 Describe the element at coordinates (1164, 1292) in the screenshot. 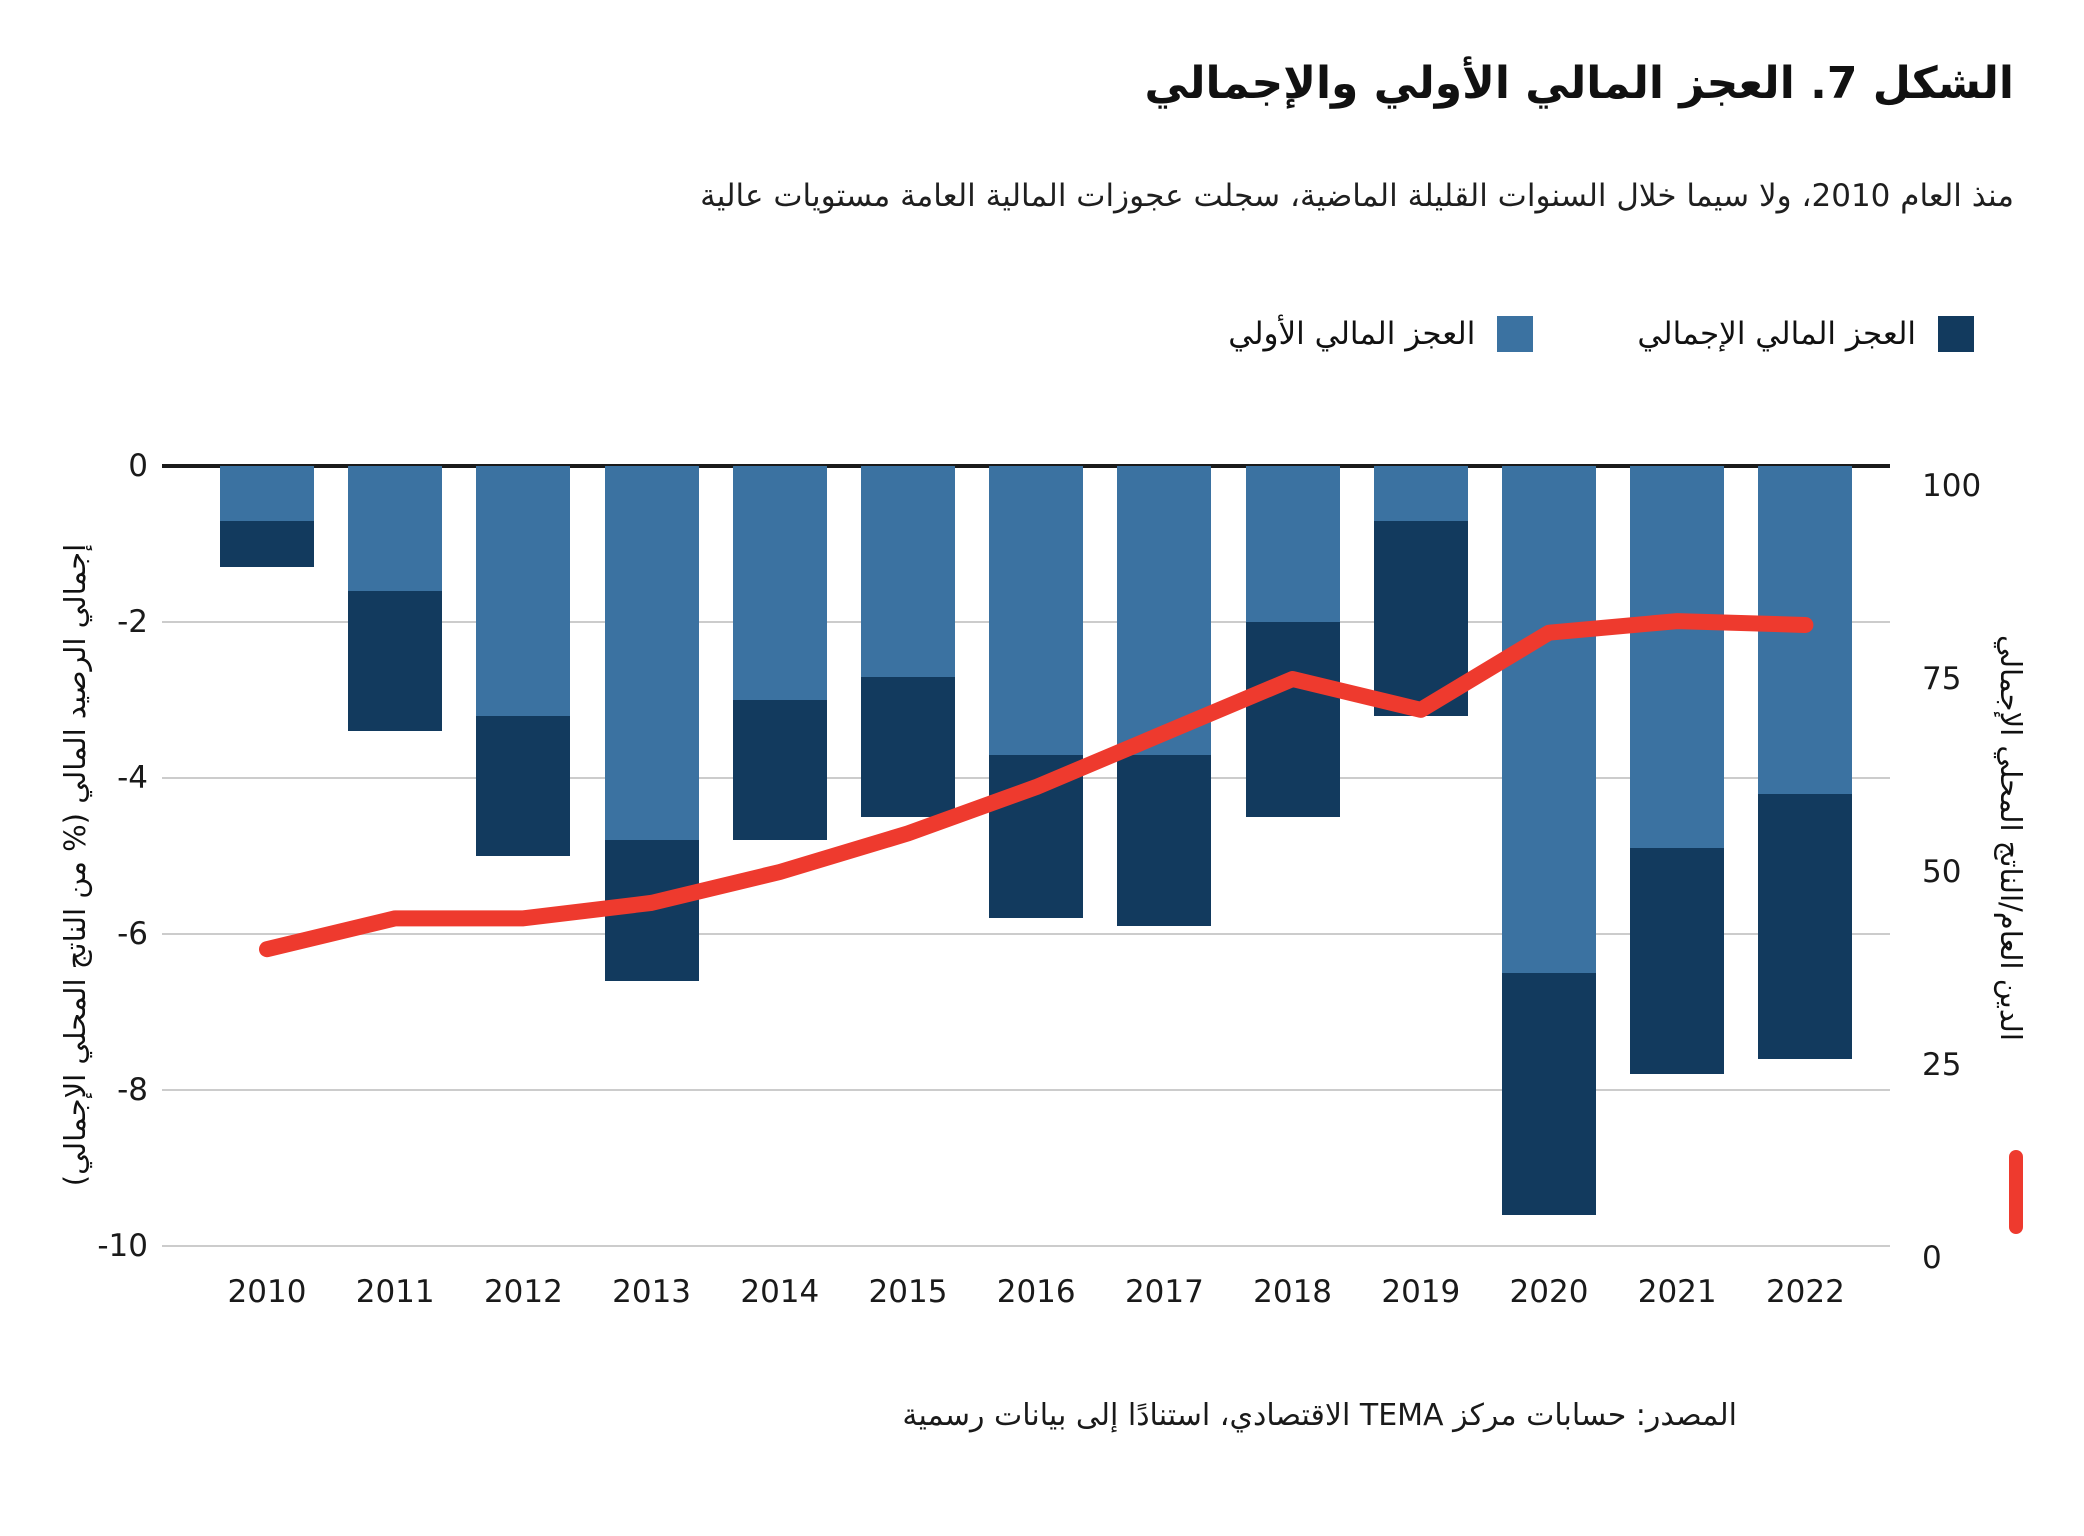

I see `x-axis-label-2017: 2017` at that location.